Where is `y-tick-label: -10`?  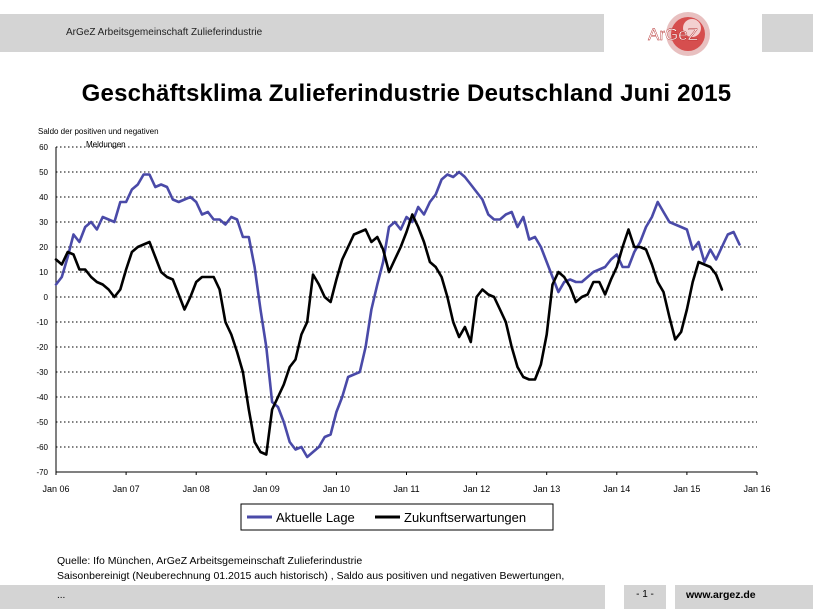 y-tick-label: -10 is located at coordinates (42, 322).